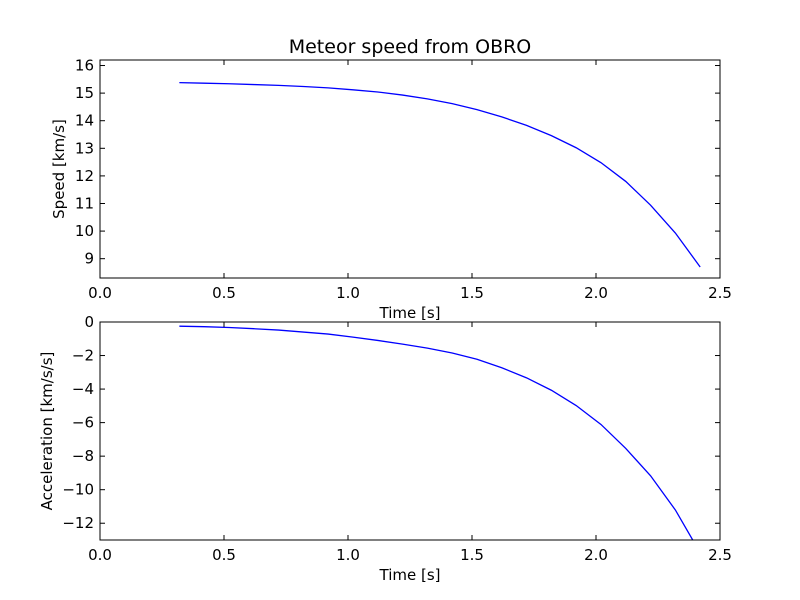 Image resolution: width=800 pixels, height=600 pixels. What do you see at coordinates (410, 575) in the screenshot?
I see `acceleration-x-axis-label: Time [s]` at bounding box center [410, 575].